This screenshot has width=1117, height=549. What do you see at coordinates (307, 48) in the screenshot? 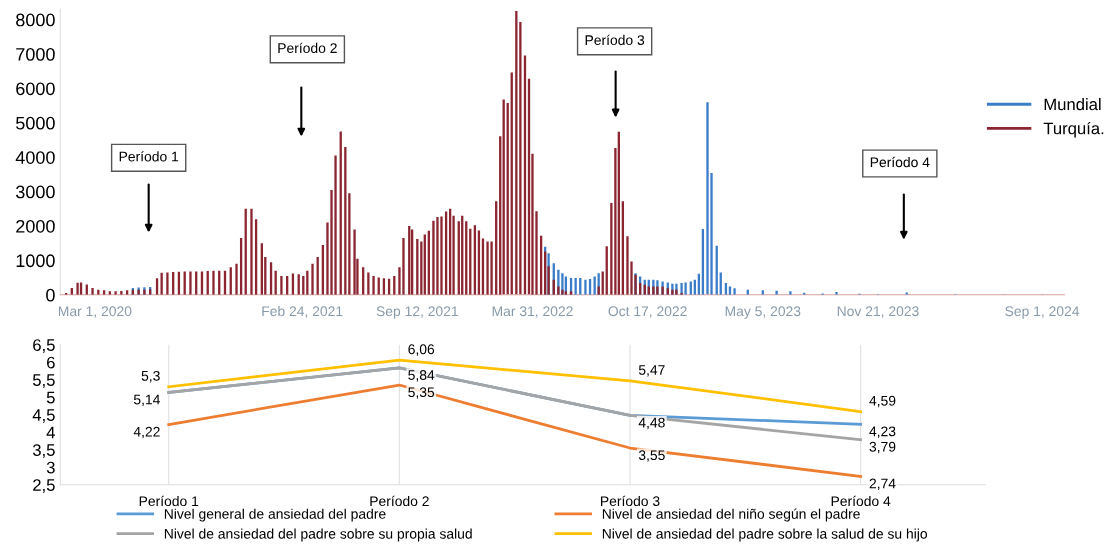
I see `annotation: Período 2` at bounding box center [307, 48].